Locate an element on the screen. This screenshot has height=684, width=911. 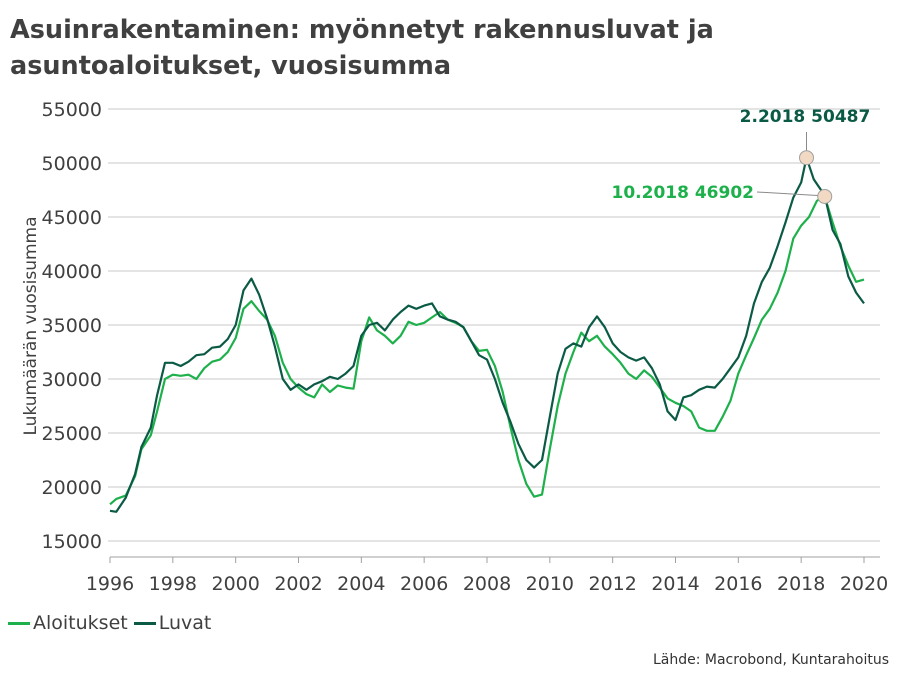
x-tick-label: 2008 is located at coordinates (487, 584).